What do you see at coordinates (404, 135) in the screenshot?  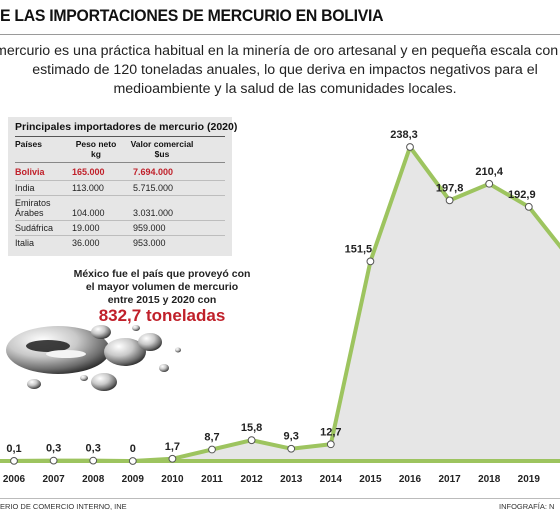 I see `data-label: 238,3` at bounding box center [404, 135].